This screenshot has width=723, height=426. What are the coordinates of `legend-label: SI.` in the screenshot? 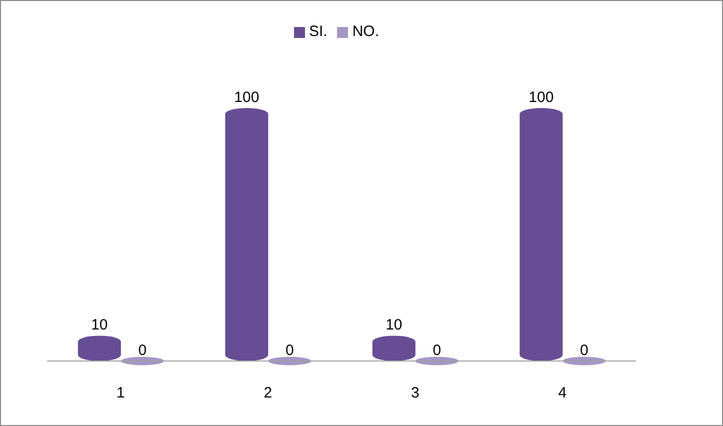 It's located at (318, 31).